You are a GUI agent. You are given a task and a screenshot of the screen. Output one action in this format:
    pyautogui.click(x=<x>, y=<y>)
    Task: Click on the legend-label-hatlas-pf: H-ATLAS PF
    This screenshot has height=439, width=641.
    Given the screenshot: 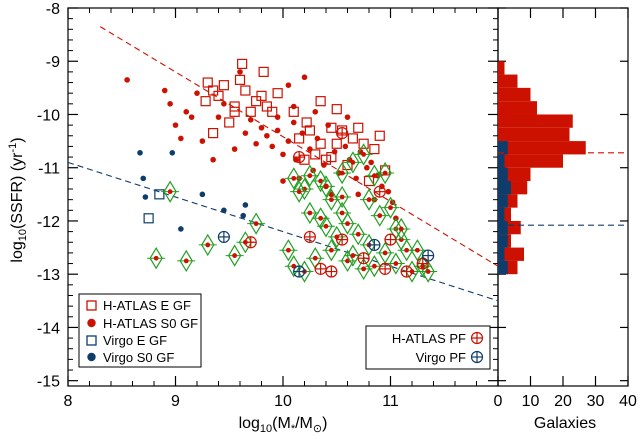 What is the action you would take?
    pyautogui.click(x=429, y=338)
    